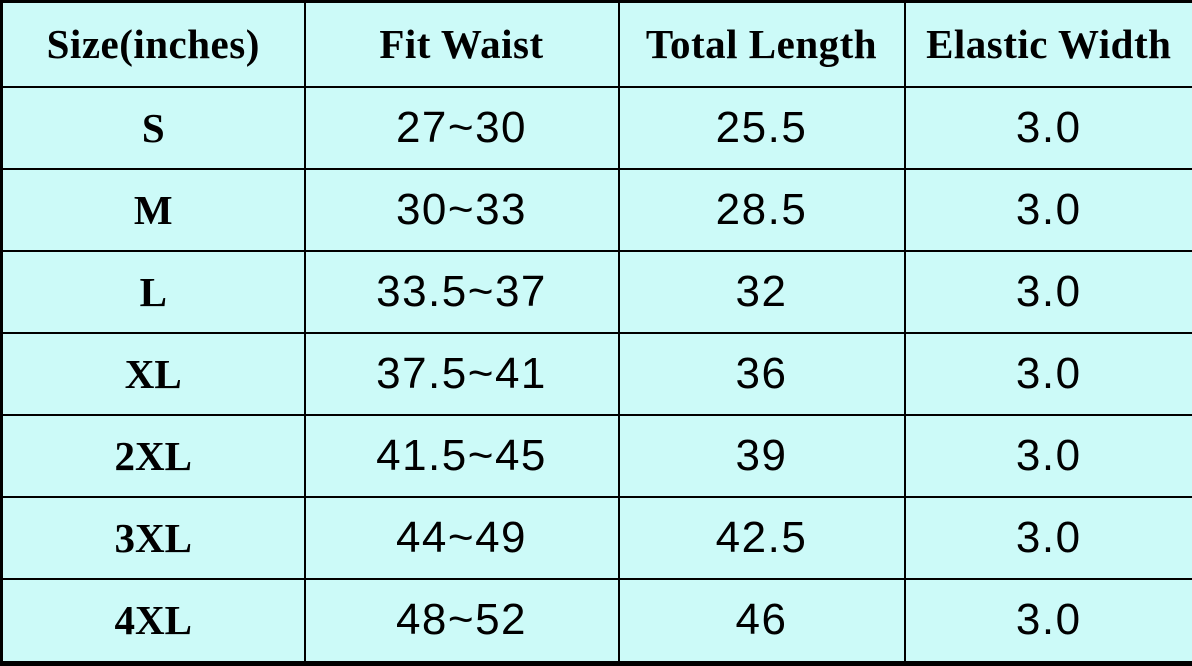 This screenshot has height=666, width=1192. What do you see at coordinates (461, 127) in the screenshot?
I see `fit-waist-value: 27~30` at bounding box center [461, 127].